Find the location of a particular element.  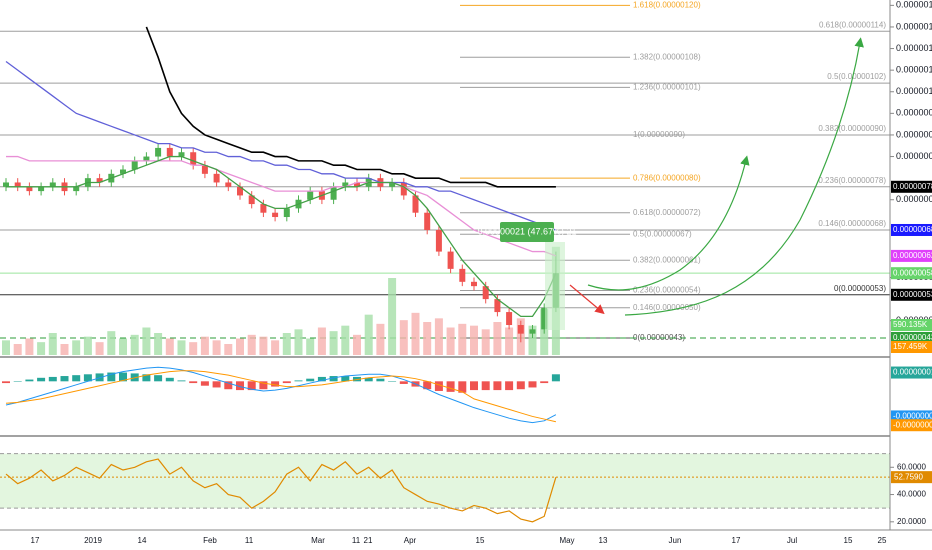

fib-label: 0.5(0.00000067) is located at coordinates (662, 233).